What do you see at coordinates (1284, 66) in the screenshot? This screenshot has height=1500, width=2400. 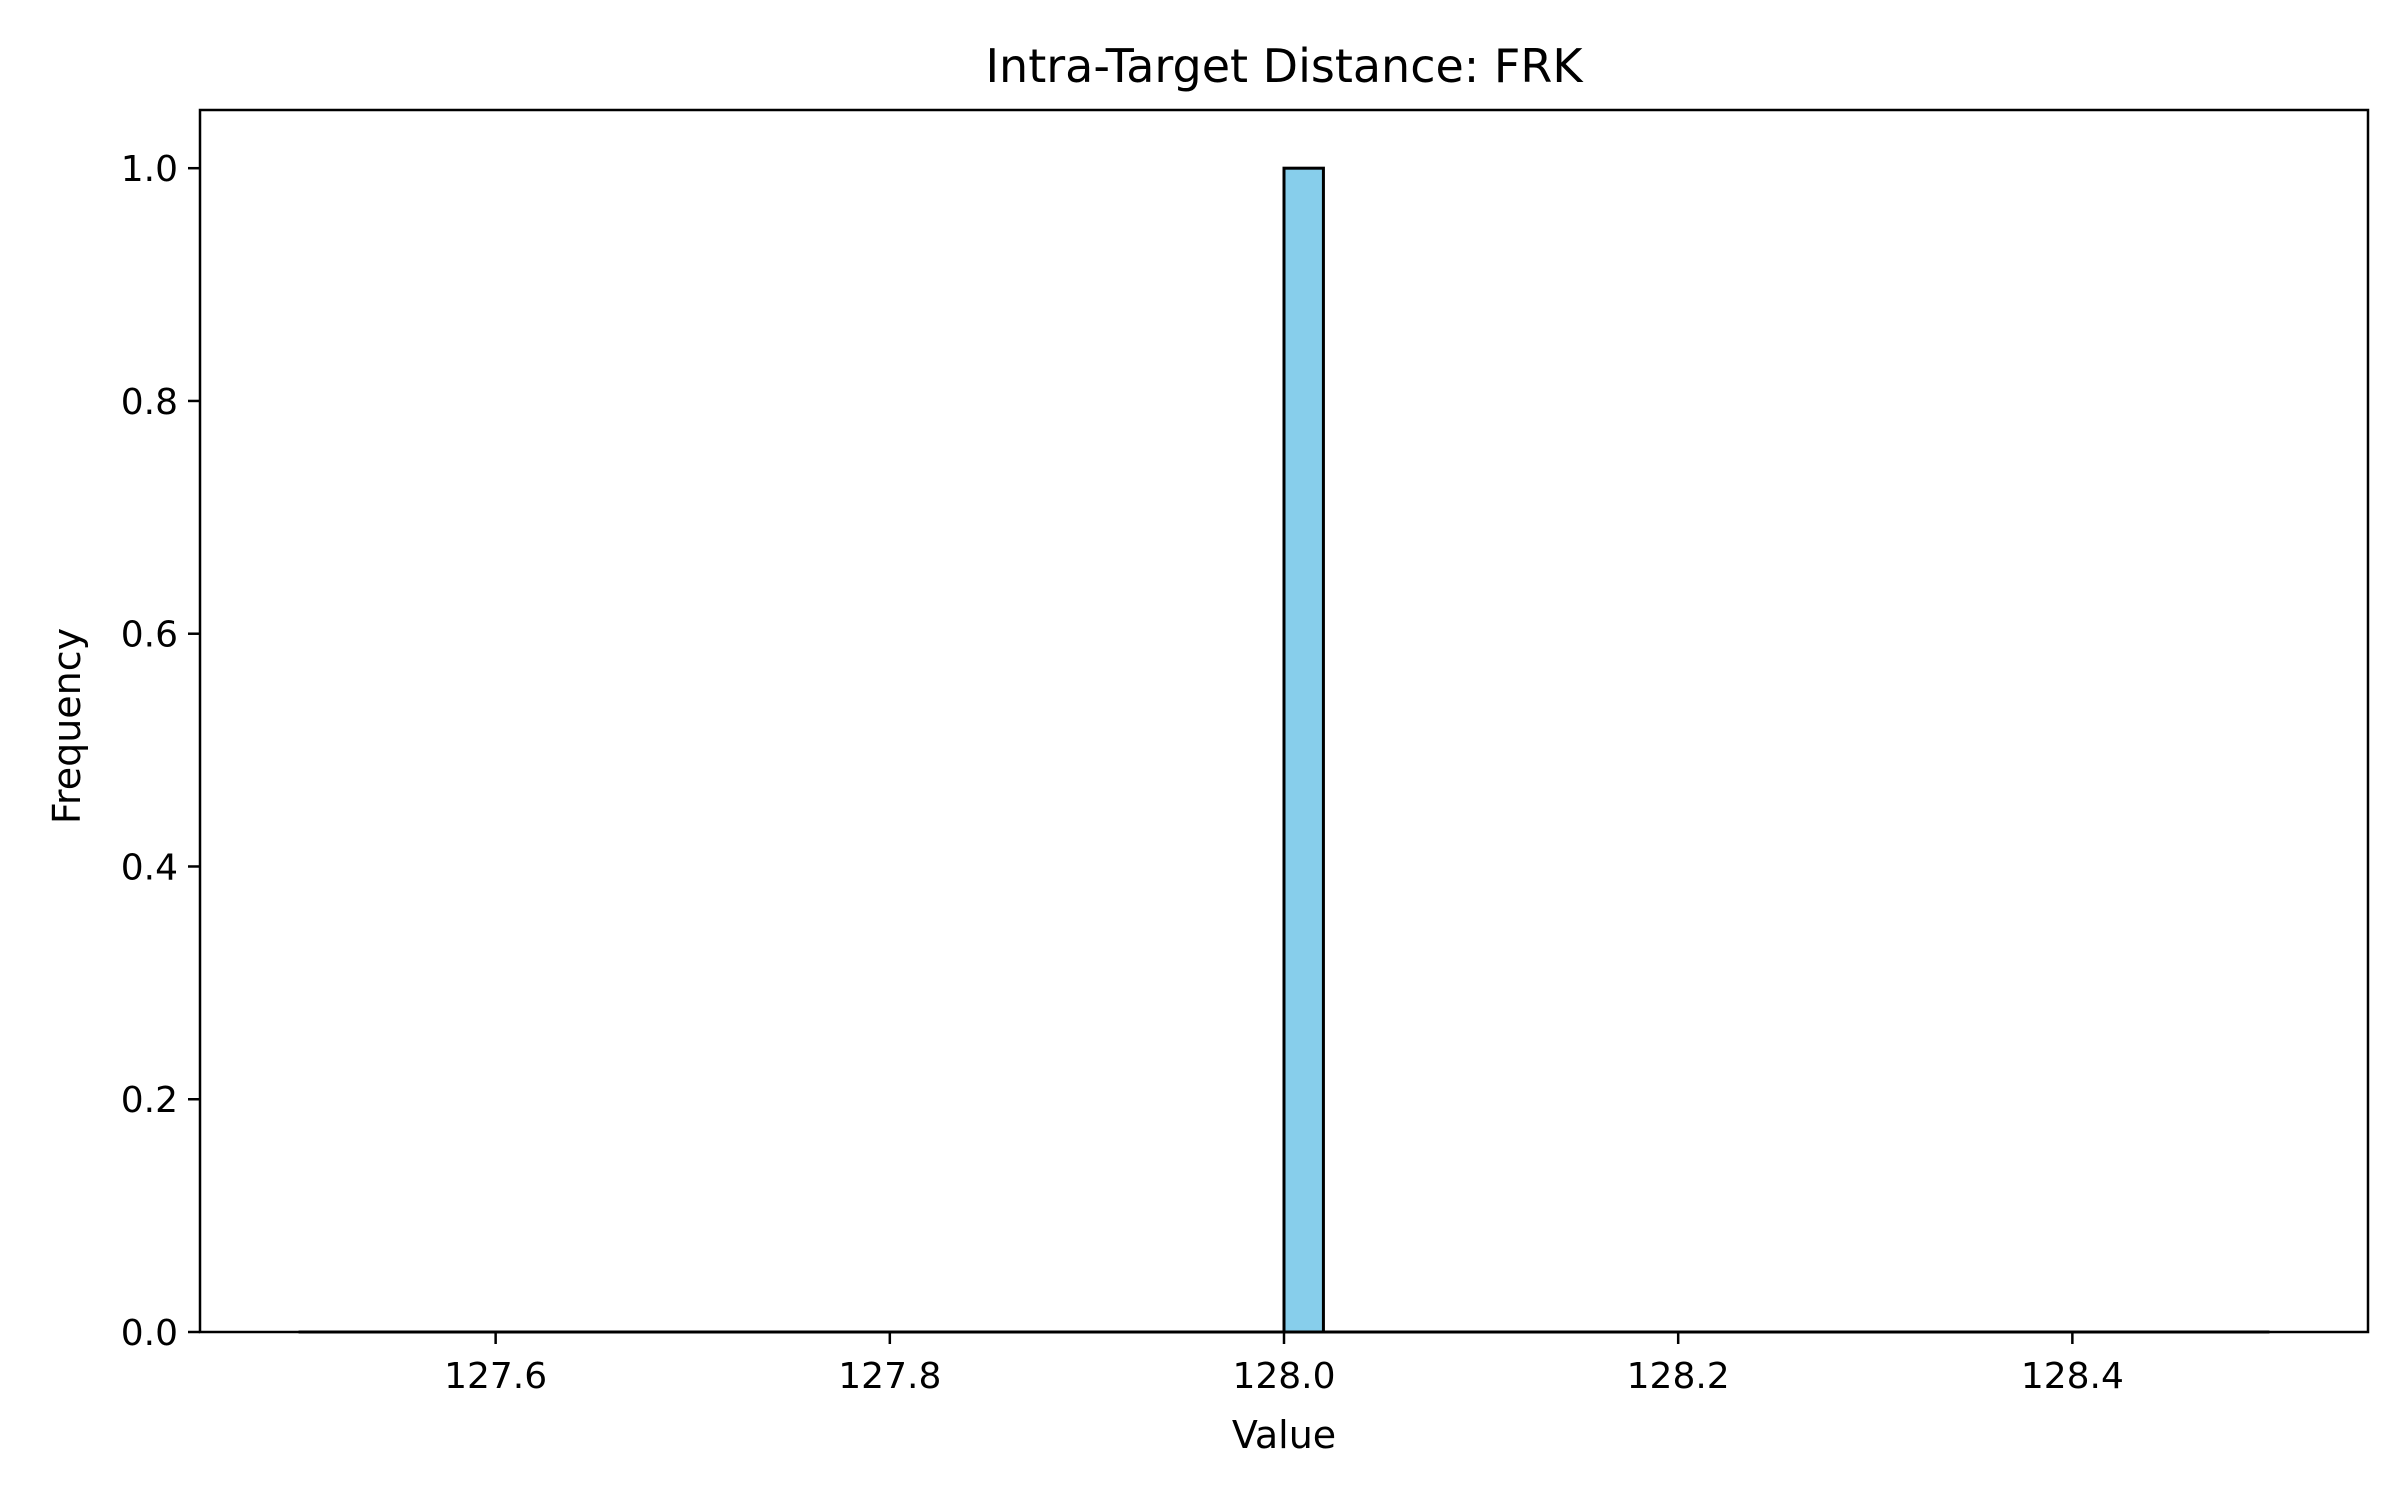 I see `chart-title: Intra-Target Distance: FRK` at bounding box center [1284, 66].